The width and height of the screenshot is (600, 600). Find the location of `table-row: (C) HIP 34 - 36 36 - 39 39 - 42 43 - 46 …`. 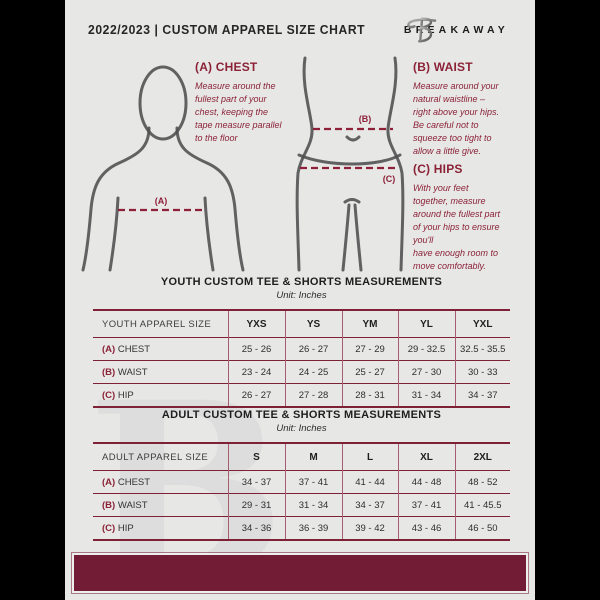

table-row: (C) HIP 34 - 36 36 - 39 39 - 42 43 - 46 … is located at coordinates (301, 528).